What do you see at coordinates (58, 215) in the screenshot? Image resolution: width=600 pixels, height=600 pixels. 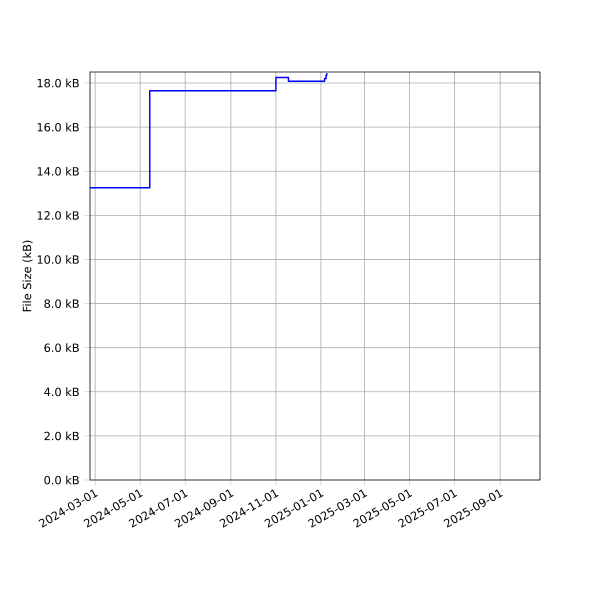 I see `y-tick-label: 12.0 kB` at bounding box center [58, 215].